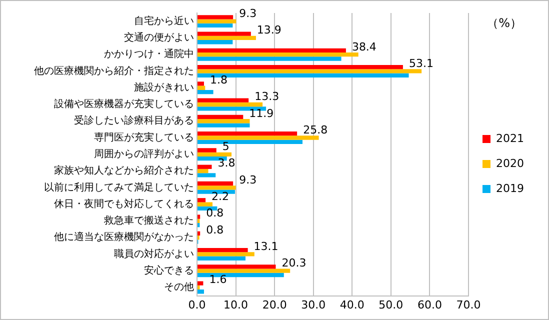 Image resolution: width=549 pixels, height=320 pixels. I want to click on y-tick-label: 他の医療機関から紹介・指定された, so click(114, 70).